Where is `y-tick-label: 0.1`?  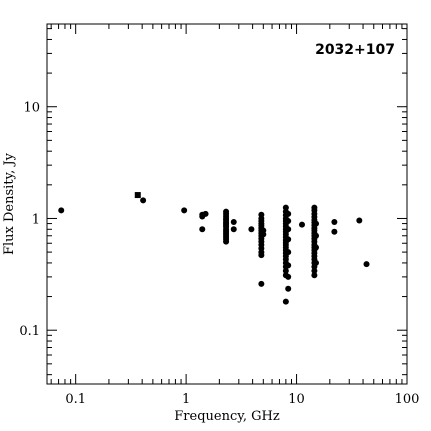 y-tick-label: 0.1 is located at coordinates (29, 331).